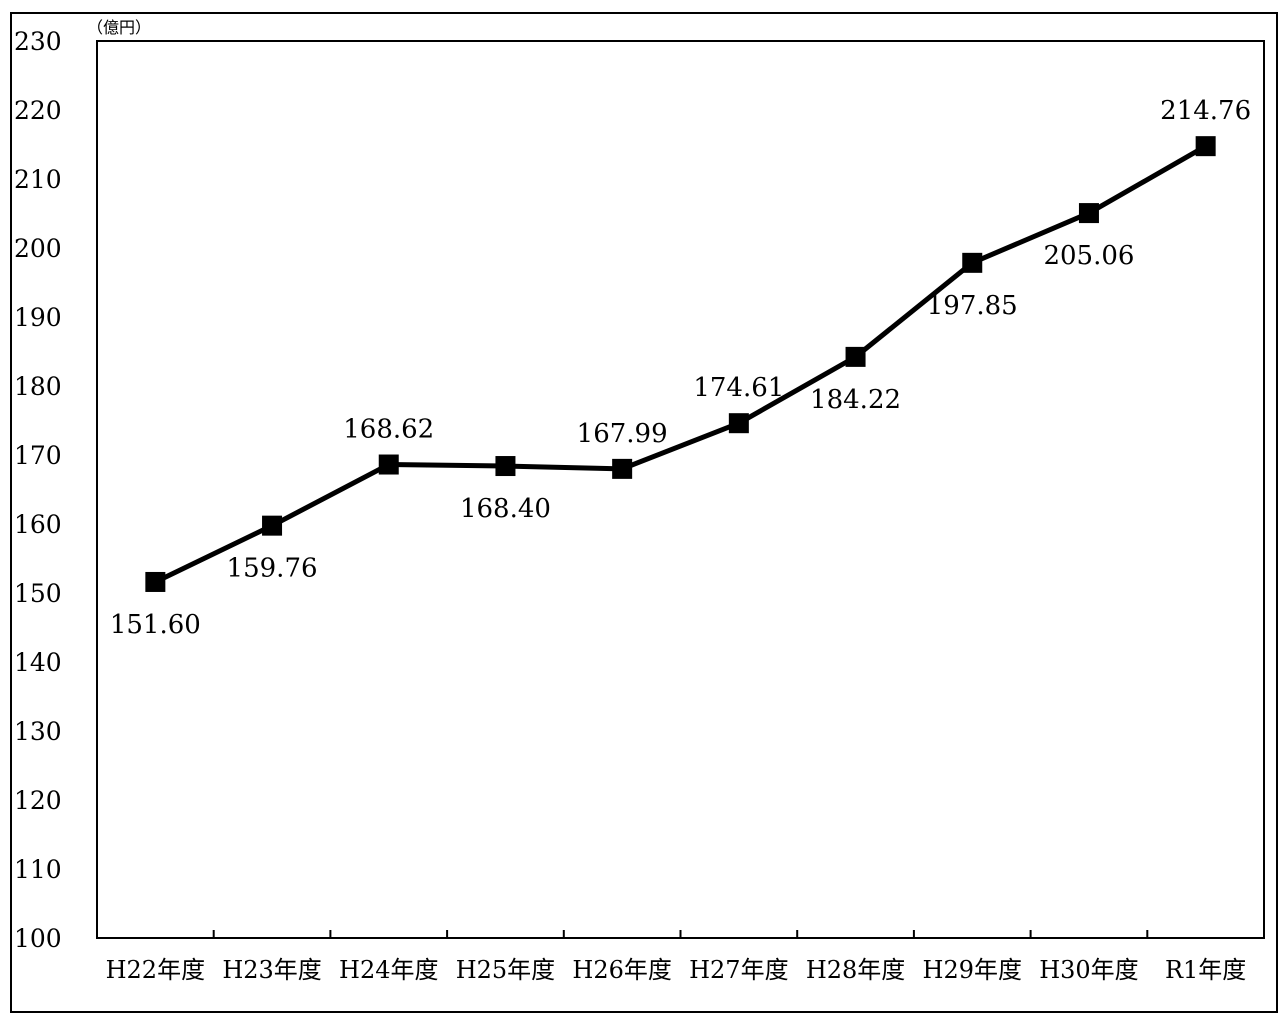 The height and width of the screenshot is (1019, 1279). I want to click on y-tick-label: 190, so click(38, 317).